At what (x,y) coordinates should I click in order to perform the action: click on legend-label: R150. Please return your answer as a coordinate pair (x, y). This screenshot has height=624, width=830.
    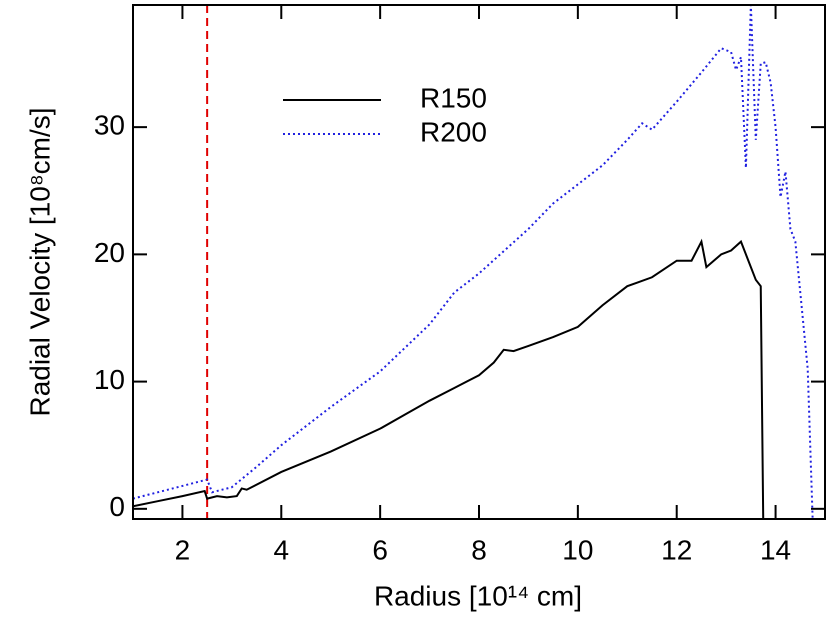
    Looking at the image, I should click on (453, 97).